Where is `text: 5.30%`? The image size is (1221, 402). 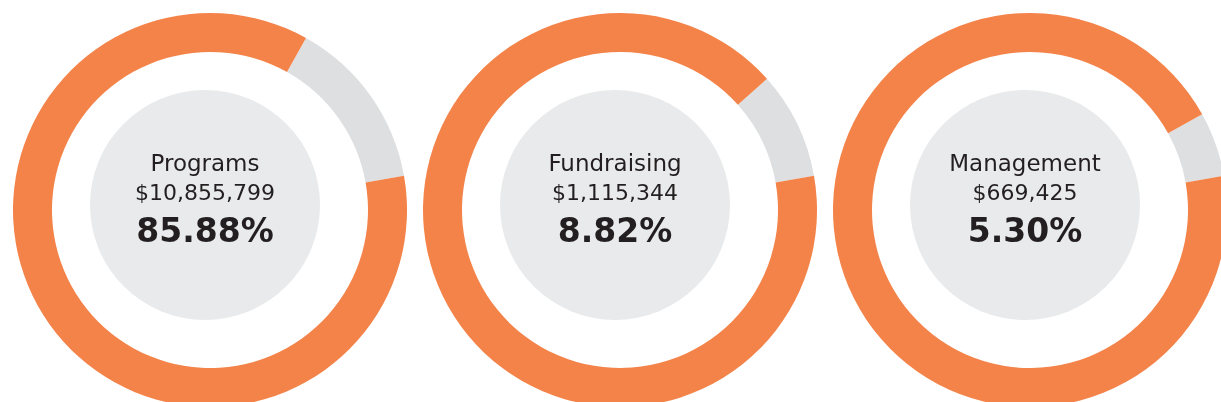 text: 5.30% is located at coordinates (1025, 231).